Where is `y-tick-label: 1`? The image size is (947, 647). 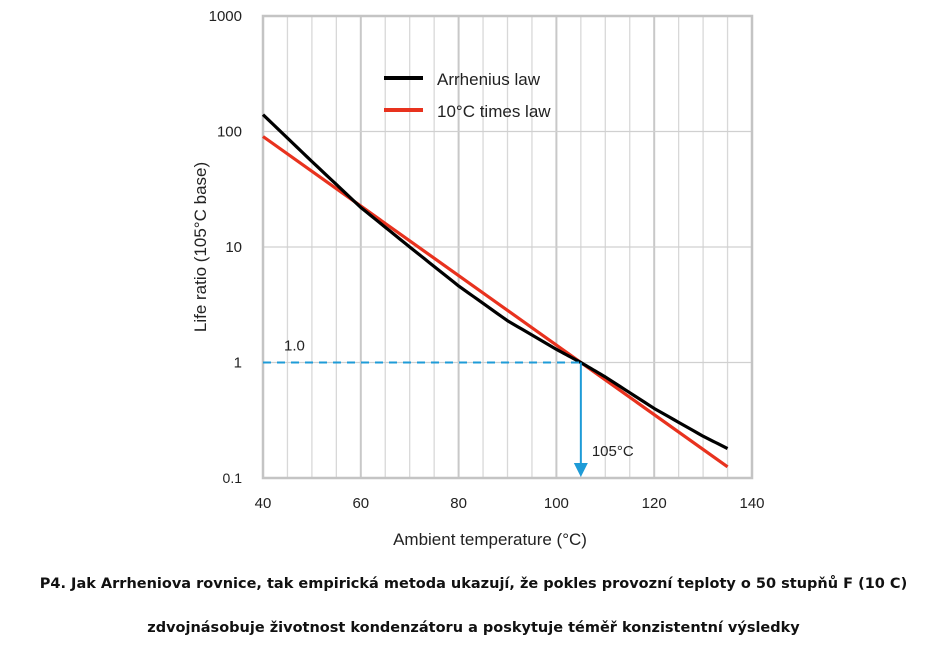
y-tick-label: 1 is located at coordinates (238, 363).